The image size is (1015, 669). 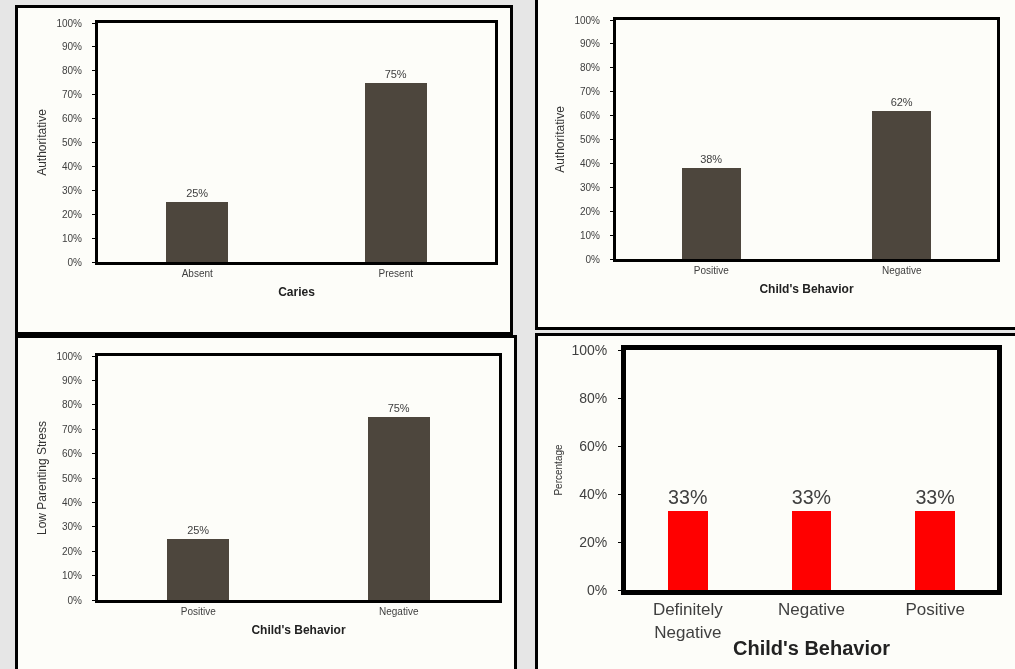 What do you see at coordinates (901, 101) in the screenshot?
I see `data-label: 62%` at bounding box center [901, 101].